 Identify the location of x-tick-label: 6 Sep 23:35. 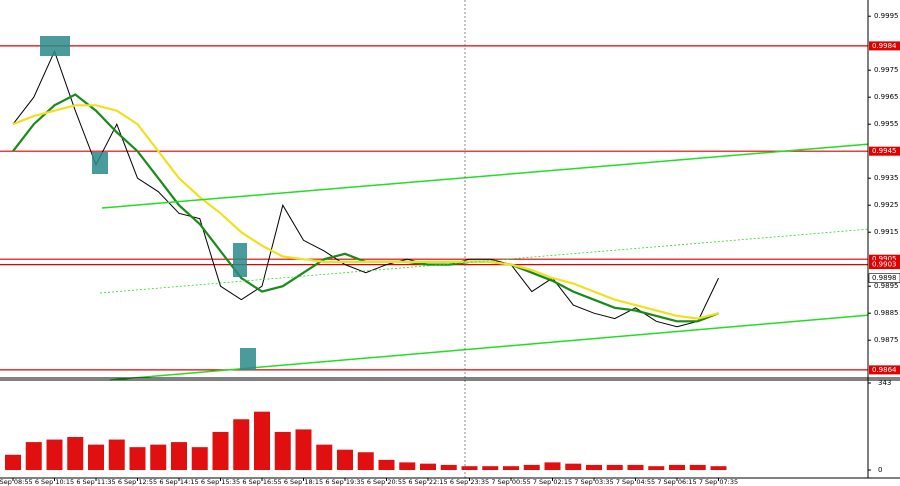
(469, 482).